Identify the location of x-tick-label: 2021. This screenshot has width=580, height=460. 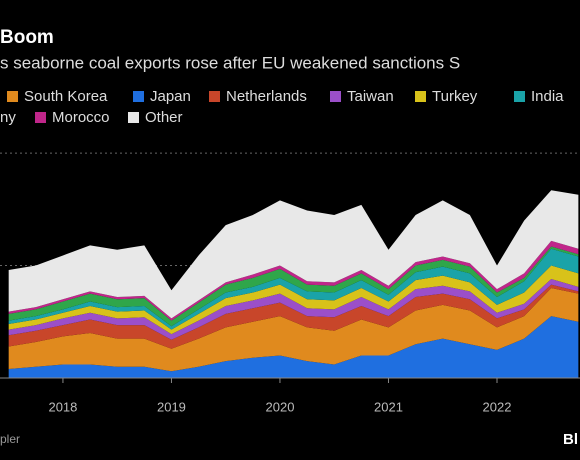
(388, 406).